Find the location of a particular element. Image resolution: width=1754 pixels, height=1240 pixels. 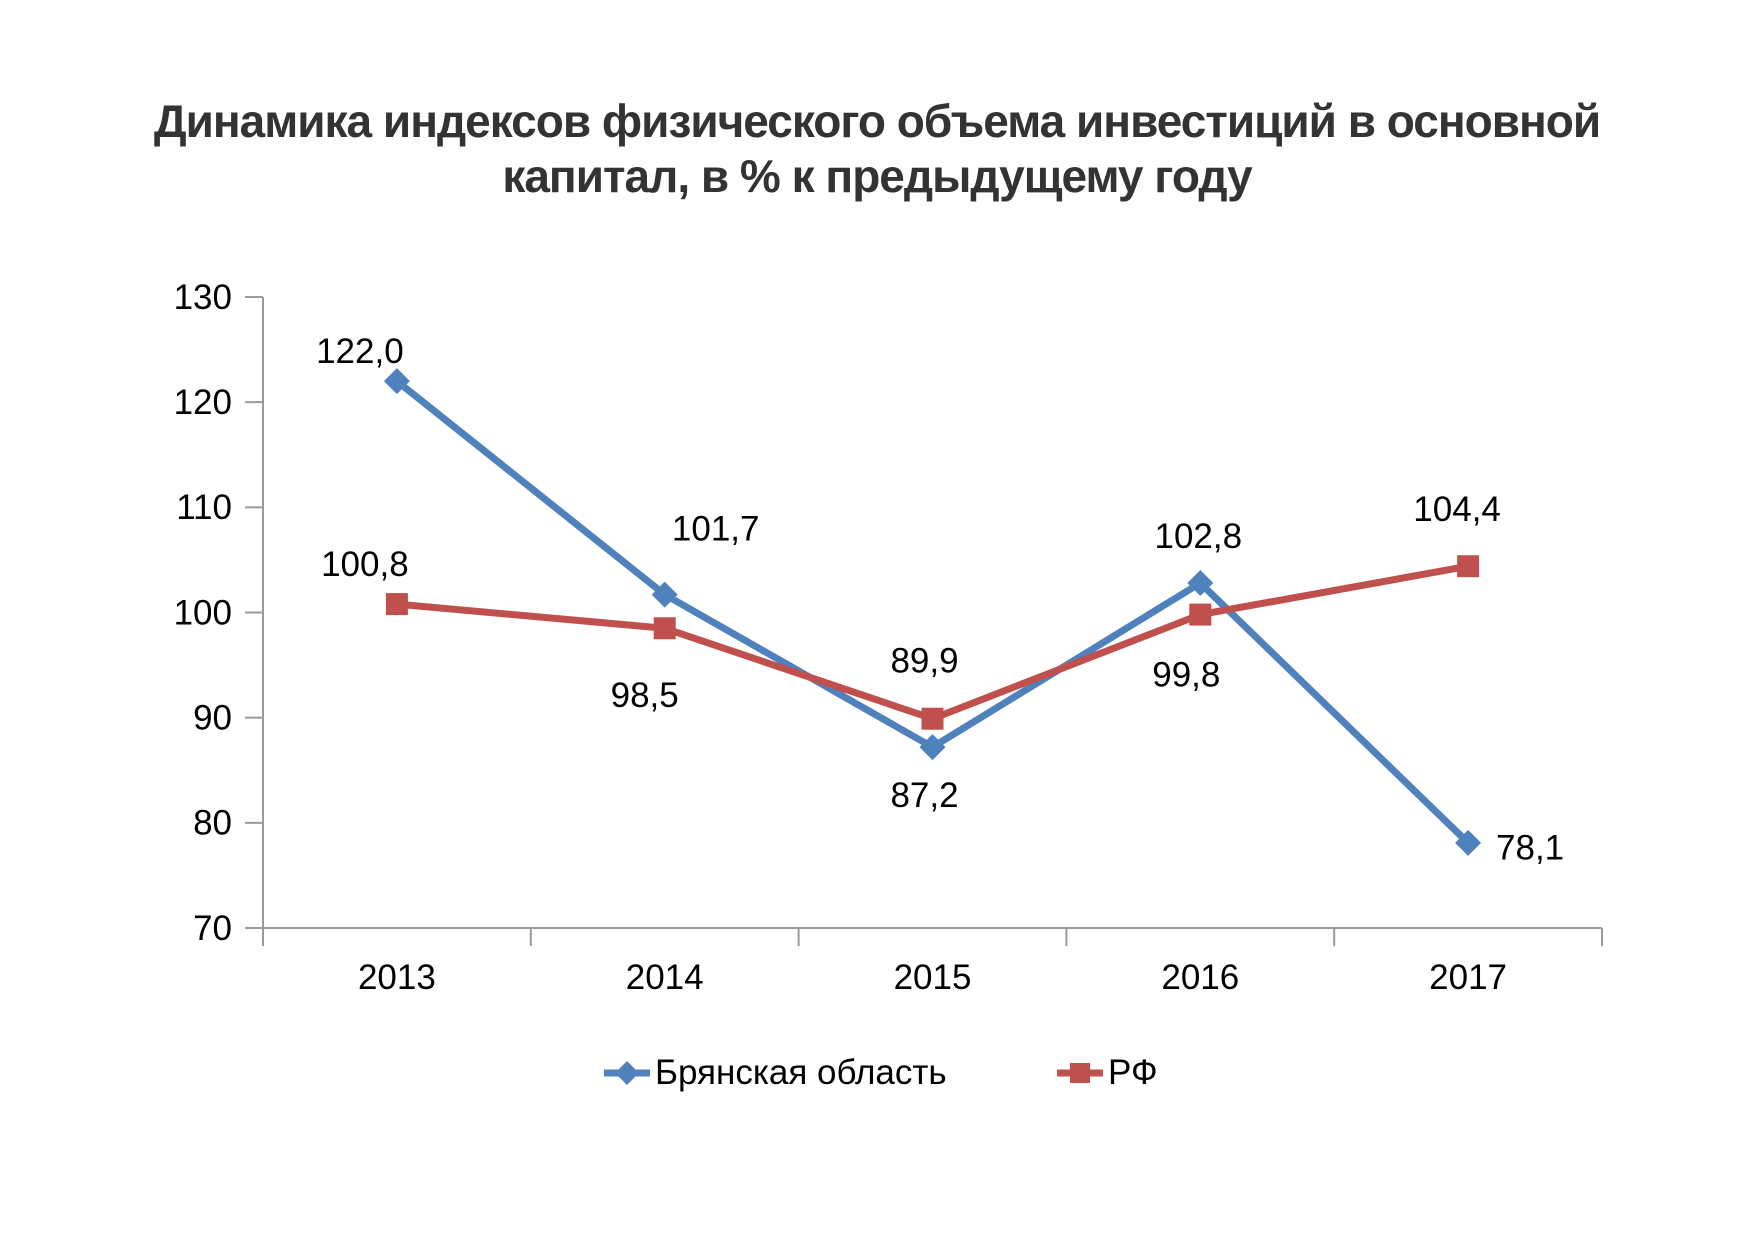

data-label: 89,9 is located at coordinates (924, 661).